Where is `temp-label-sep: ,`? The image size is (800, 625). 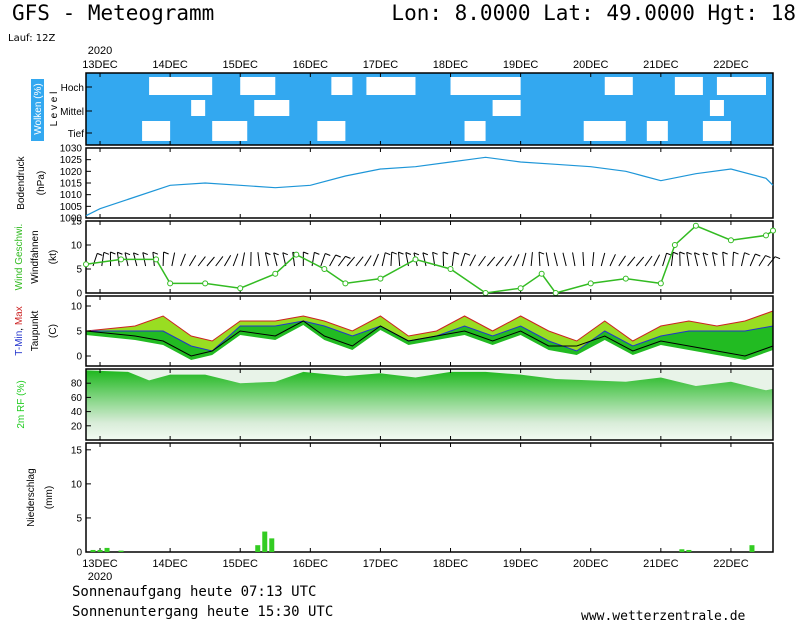 temp-label-sep: , is located at coordinates (19, 328).